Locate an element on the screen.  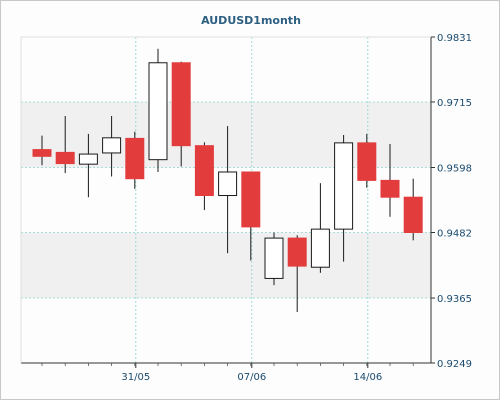
x-tick-label: 07/06 is located at coordinates (251, 377).